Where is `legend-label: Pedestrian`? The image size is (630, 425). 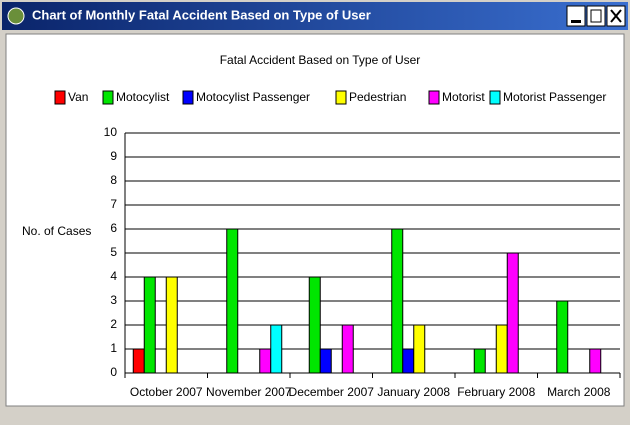 legend-label: Pedestrian is located at coordinates (377, 97).